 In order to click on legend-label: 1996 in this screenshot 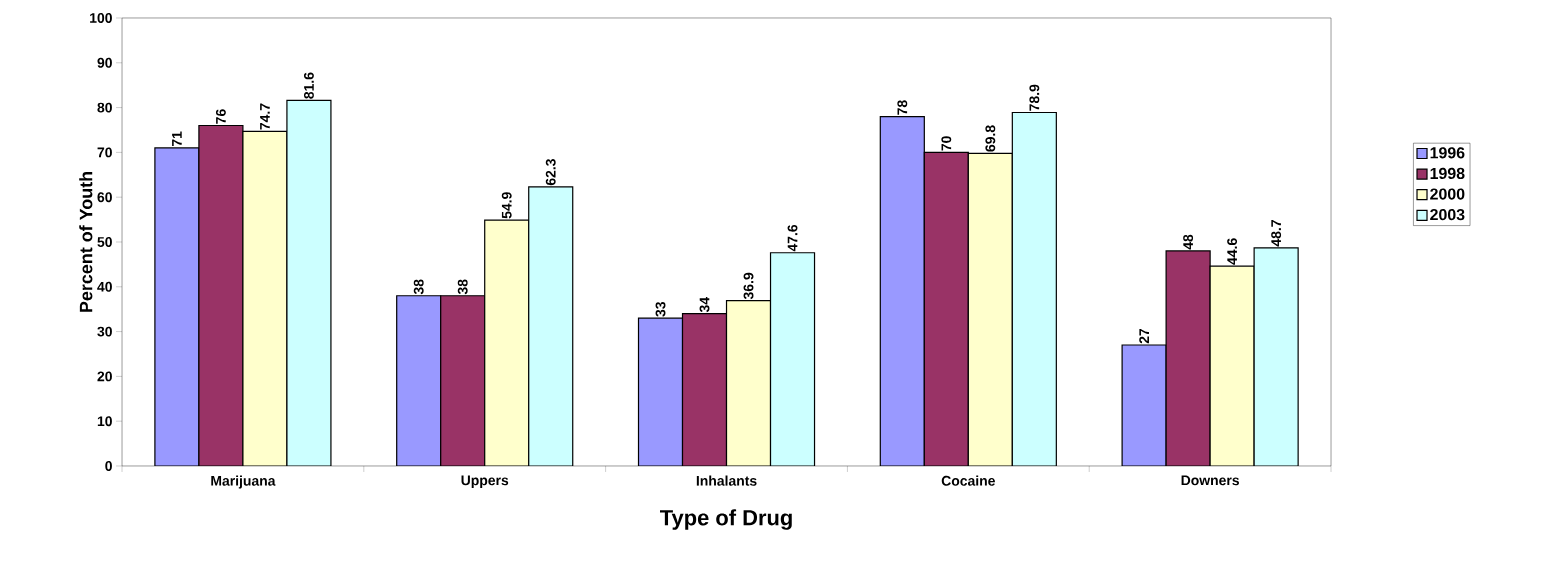, I will do `click(1447, 153)`.